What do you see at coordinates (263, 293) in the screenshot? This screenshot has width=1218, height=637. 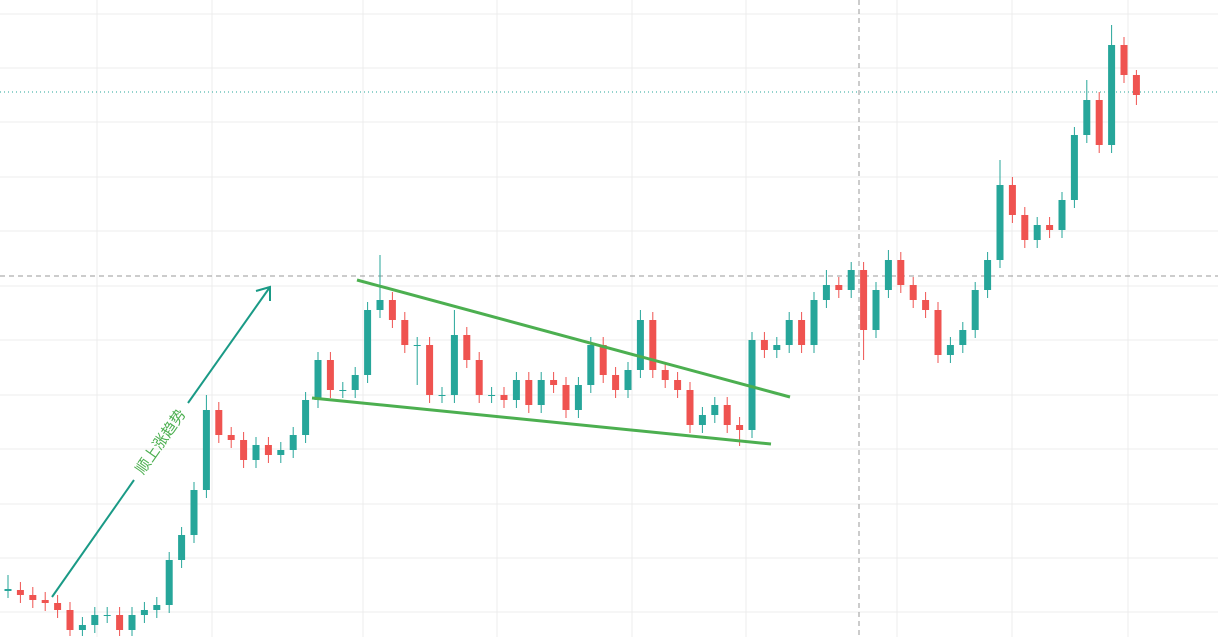 I see `arrow-head` at bounding box center [263, 293].